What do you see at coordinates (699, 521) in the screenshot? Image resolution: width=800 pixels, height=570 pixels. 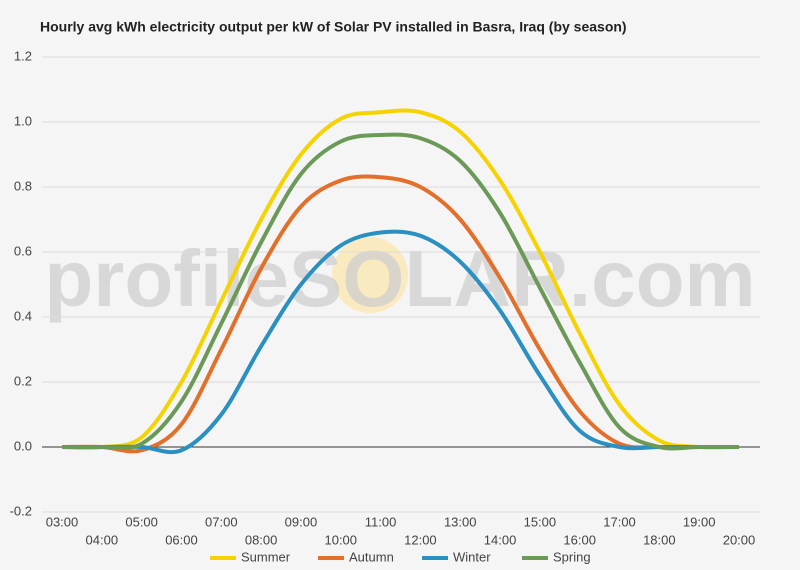 I see `x-tick-label: 19:00` at bounding box center [699, 521].